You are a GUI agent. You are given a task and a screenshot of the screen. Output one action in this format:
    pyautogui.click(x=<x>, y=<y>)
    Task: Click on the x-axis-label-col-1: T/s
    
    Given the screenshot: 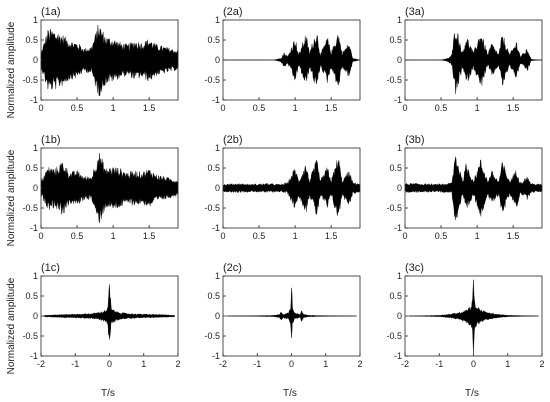 What is the action you would take?
    pyautogui.click(x=108, y=393)
    